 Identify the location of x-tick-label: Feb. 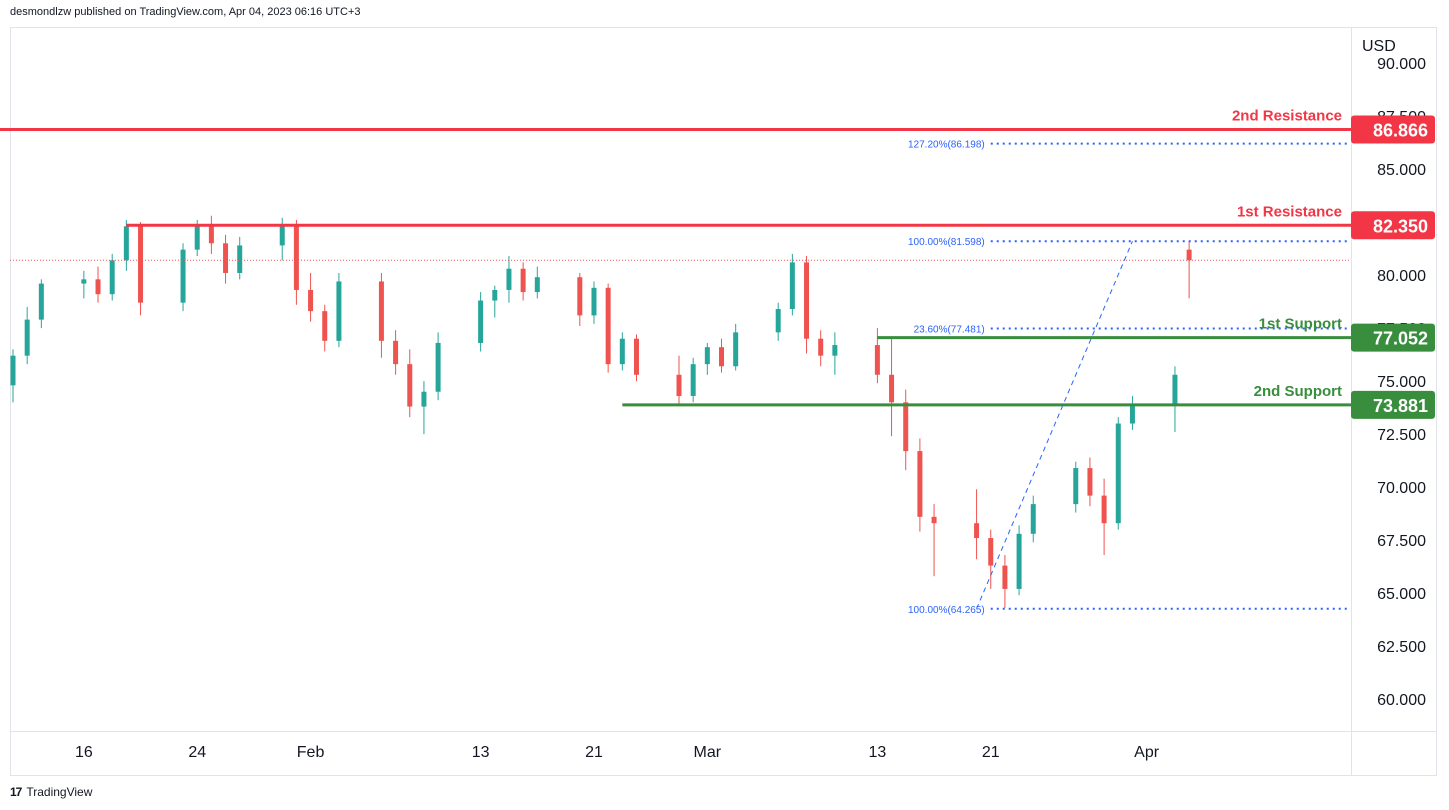
(311, 752).